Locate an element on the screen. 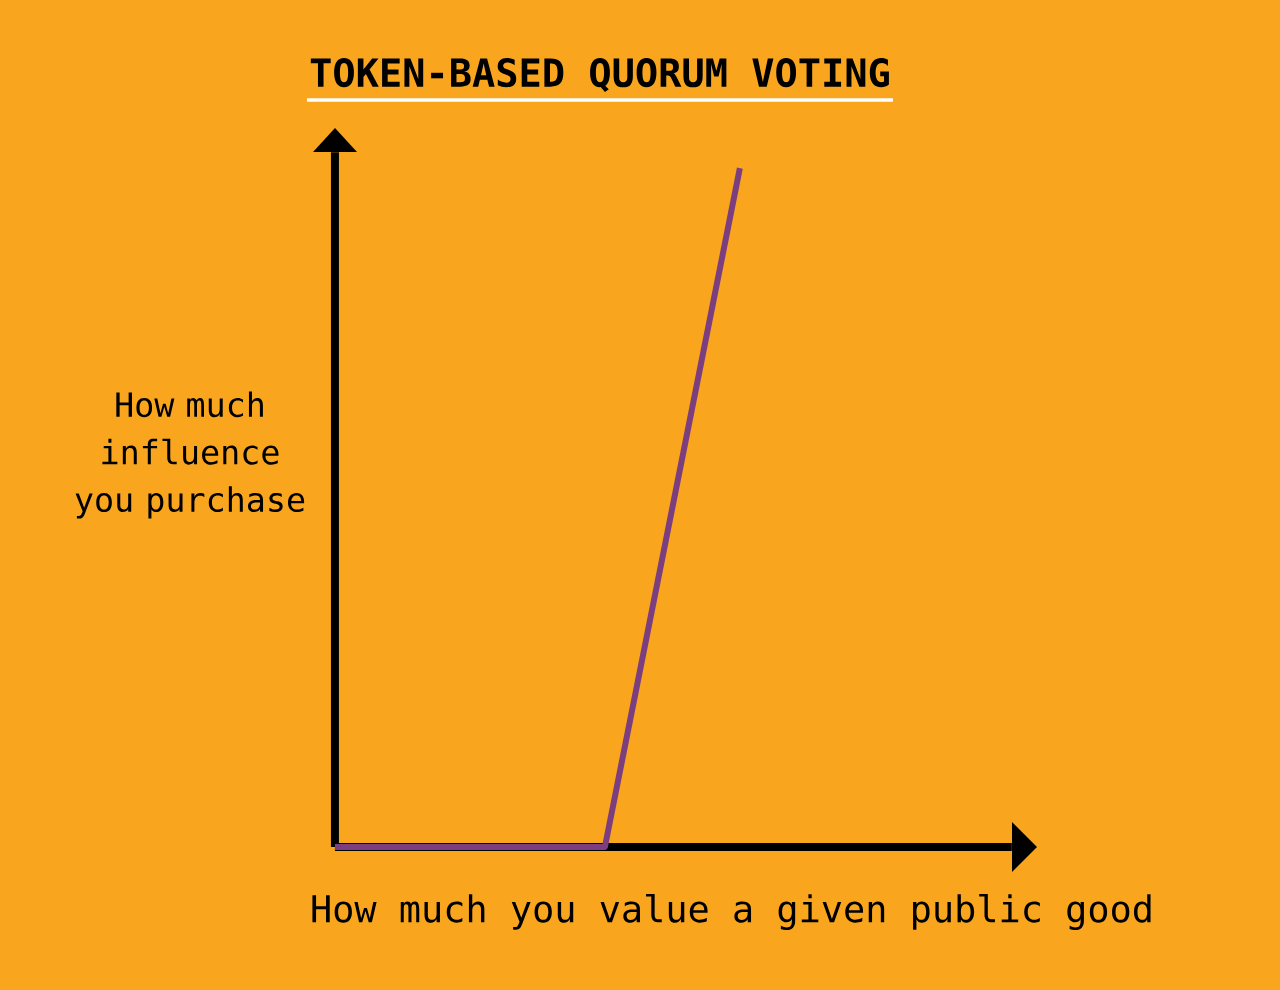  chart-title: TOKEN-BASED QUORUM VOTING is located at coordinates (599, 74).